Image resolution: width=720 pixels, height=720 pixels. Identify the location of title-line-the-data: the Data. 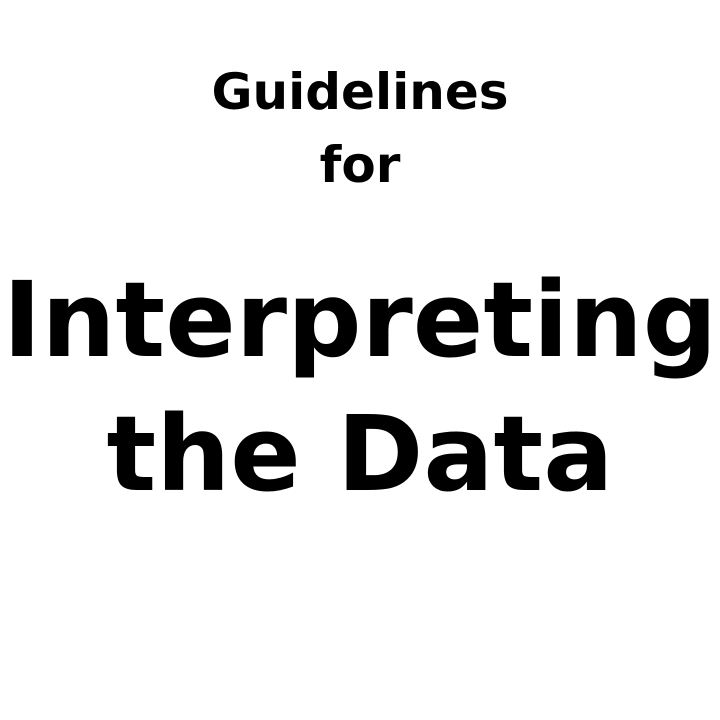
(360, 454).